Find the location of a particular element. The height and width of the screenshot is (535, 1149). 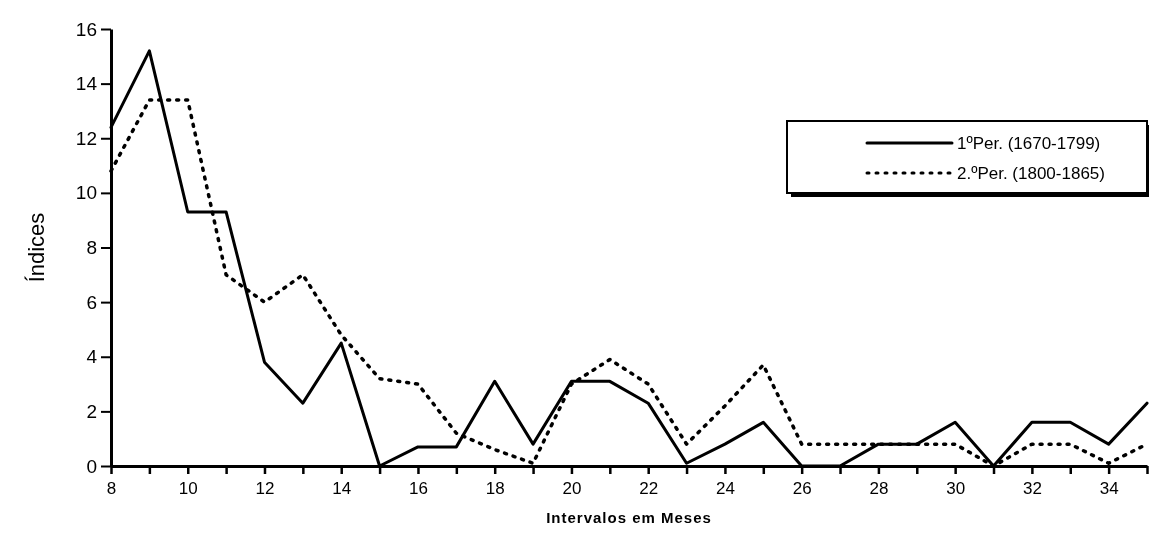

x-tick-label: 30 is located at coordinates (956, 489).